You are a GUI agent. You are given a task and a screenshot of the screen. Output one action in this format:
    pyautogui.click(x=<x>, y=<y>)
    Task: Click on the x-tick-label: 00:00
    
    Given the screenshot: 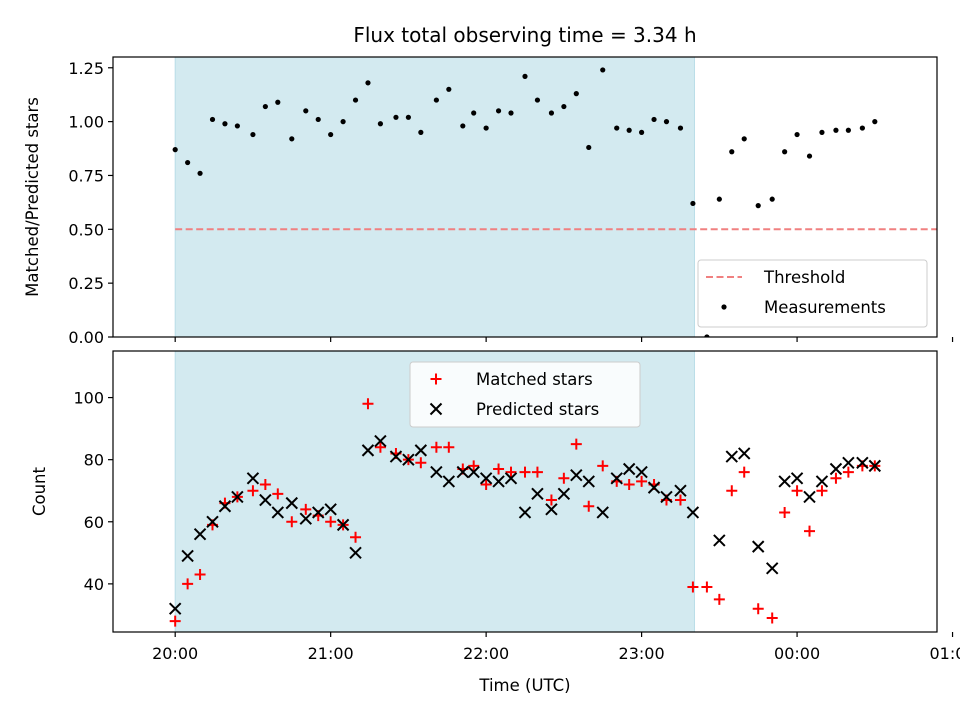 What is the action you would take?
    pyautogui.click(x=797, y=653)
    